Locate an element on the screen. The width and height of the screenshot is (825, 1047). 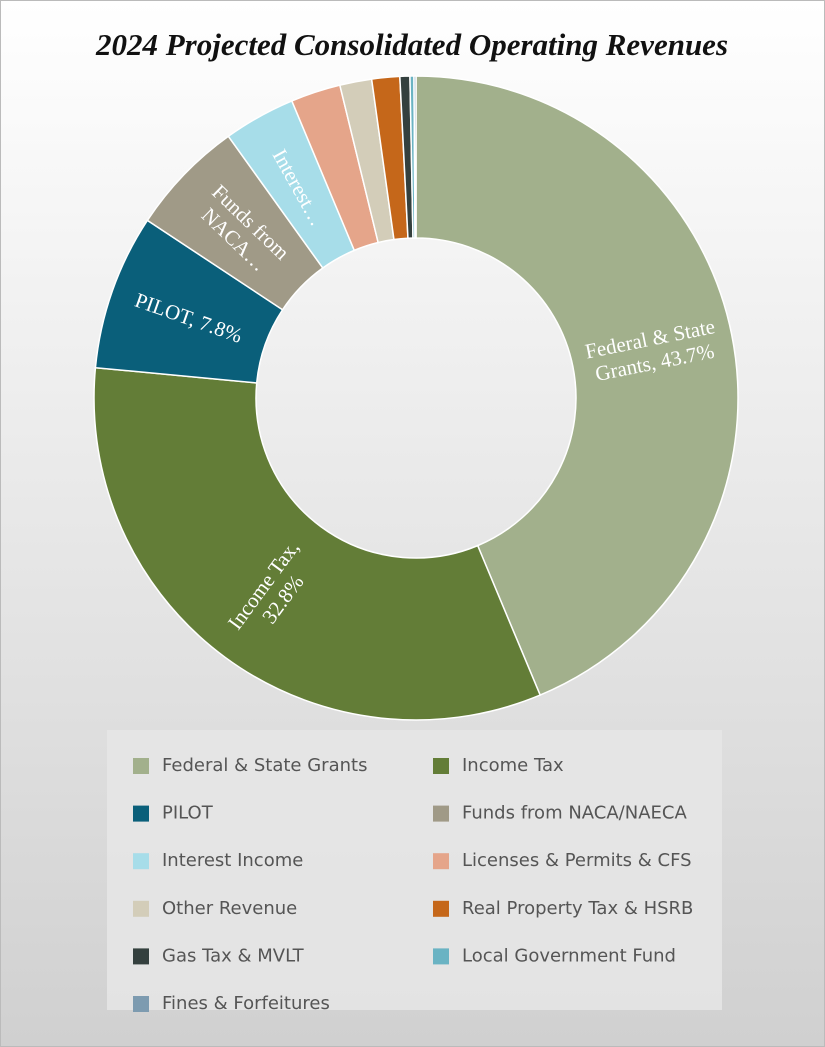
legend-label: PILOT is located at coordinates (188, 813).